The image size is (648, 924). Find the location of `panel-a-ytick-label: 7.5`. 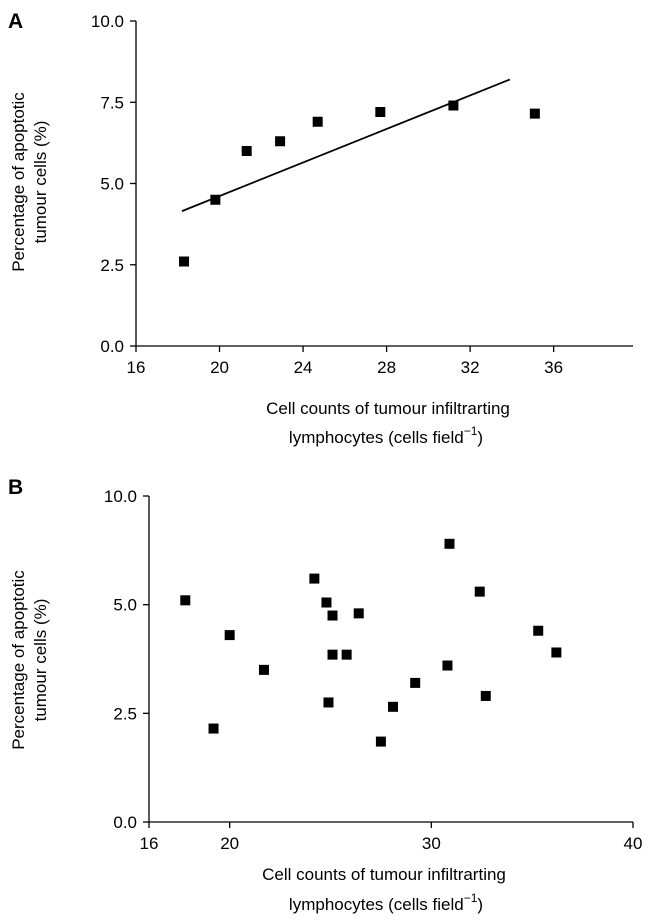

panel-a-ytick-label: 7.5 is located at coordinates (112, 102).